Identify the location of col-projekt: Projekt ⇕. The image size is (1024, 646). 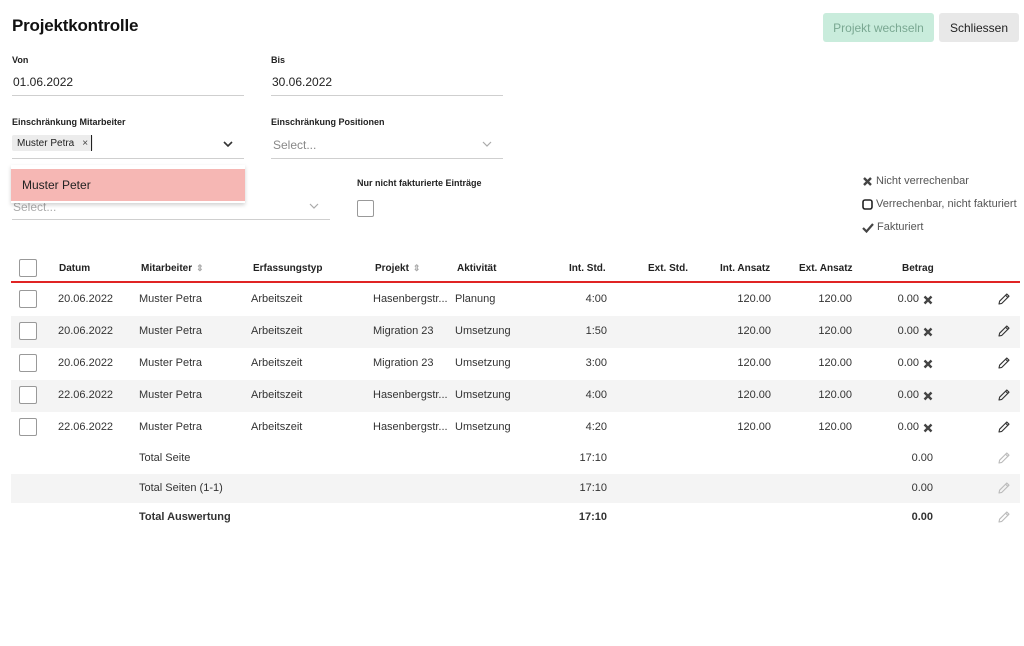
(397, 268).